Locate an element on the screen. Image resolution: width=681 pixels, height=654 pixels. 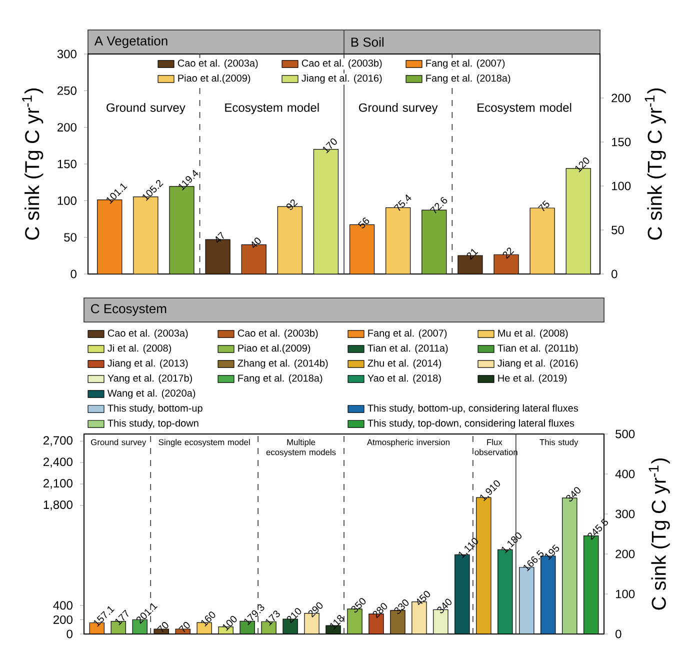
data-label: 330 is located at coordinates (401, 606).